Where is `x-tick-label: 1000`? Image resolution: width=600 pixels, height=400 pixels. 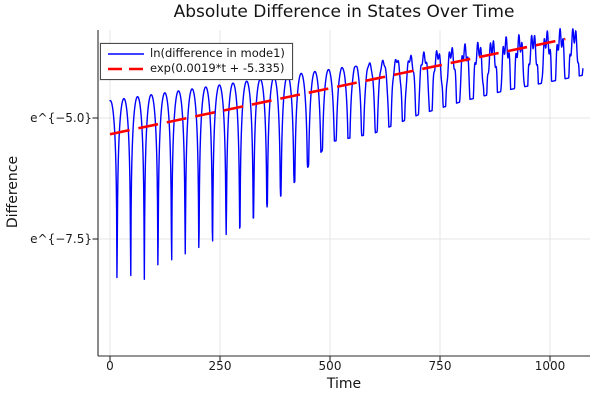 x-tick-label: 1000 is located at coordinates (550, 366).